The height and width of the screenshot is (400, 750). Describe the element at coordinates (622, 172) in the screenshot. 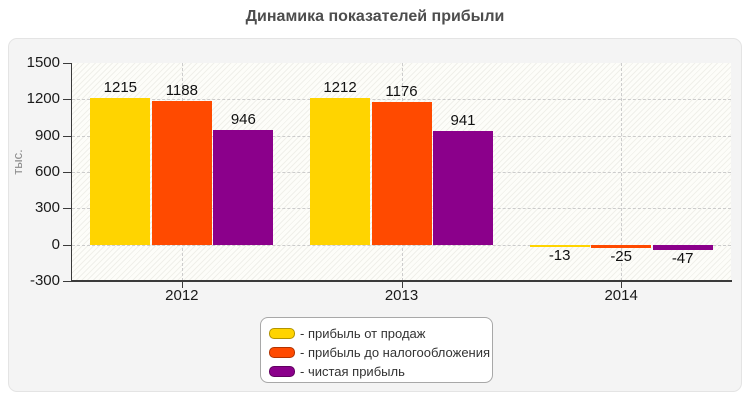

I see `gridline-vertical` at that location.